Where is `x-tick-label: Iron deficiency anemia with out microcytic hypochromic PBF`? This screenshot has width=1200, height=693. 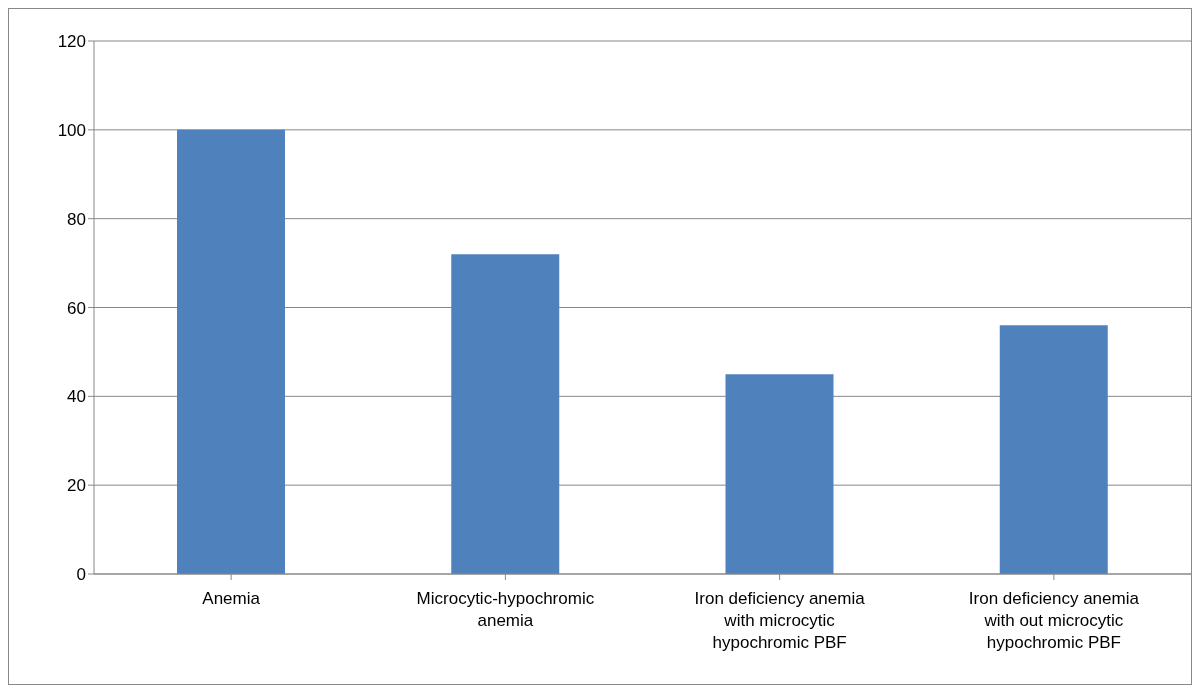
x-tick-label: Iron deficiency anemia with out microcytic hypochromic PBF is located at coordinates (1054, 620).